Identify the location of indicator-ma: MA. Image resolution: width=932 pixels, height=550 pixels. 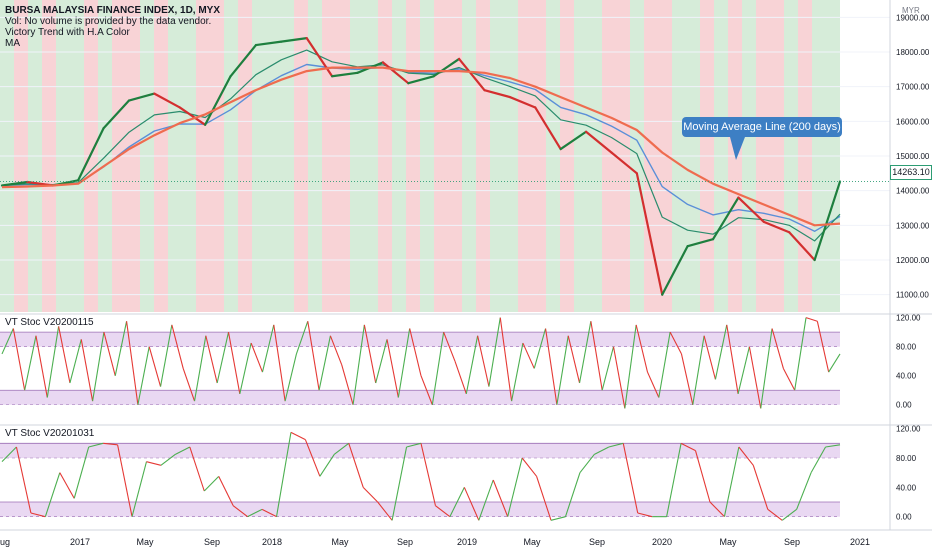
(12, 43).